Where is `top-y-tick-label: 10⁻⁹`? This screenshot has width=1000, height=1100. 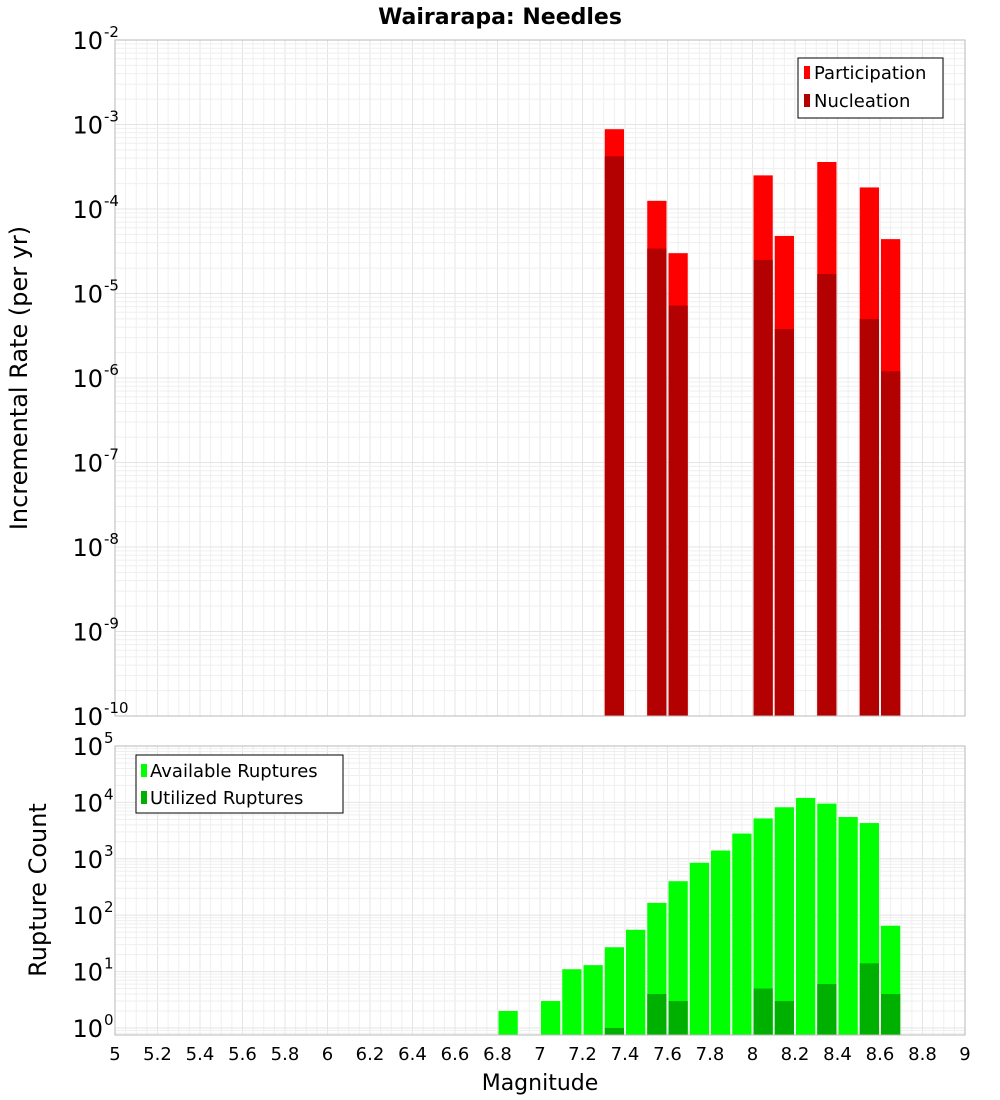
top-y-tick-label: 10⁻⁹ is located at coordinates (95, 631).